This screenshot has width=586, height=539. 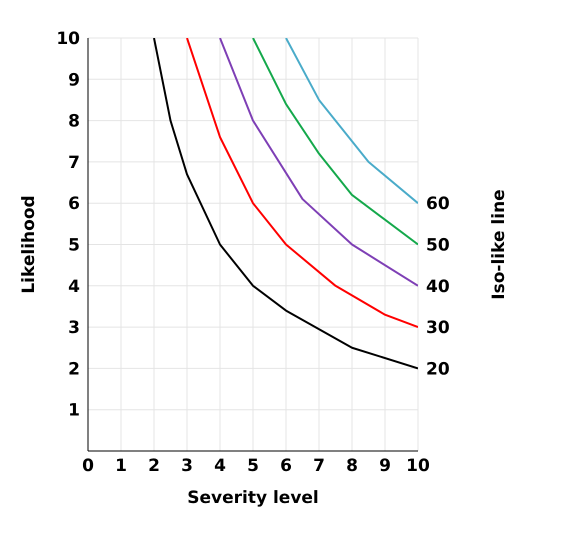 I want to click on y-tick-label: 4, so click(x=74, y=286).